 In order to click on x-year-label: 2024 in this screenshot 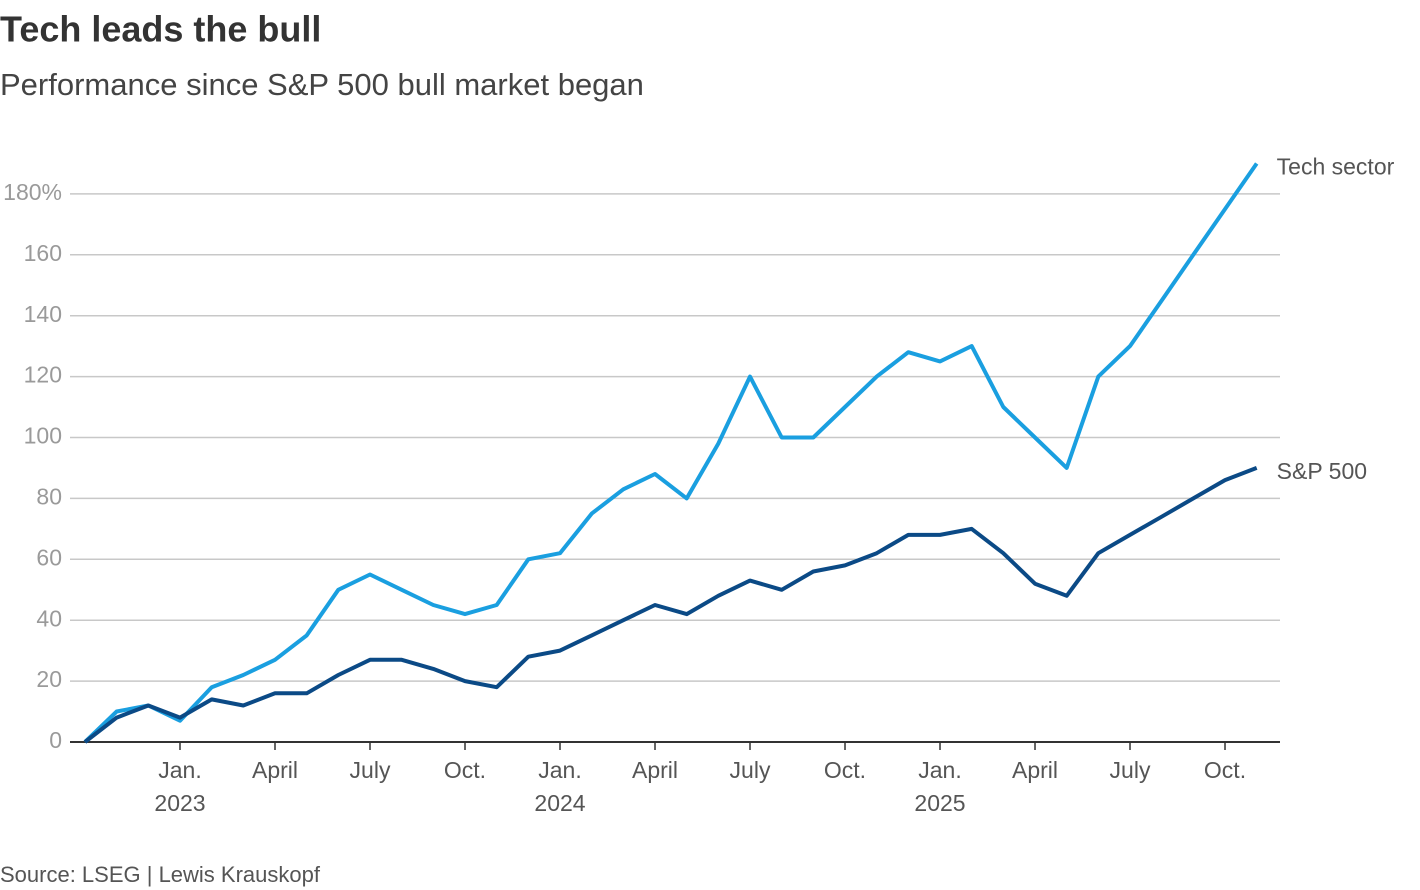, I will do `click(559, 803)`.